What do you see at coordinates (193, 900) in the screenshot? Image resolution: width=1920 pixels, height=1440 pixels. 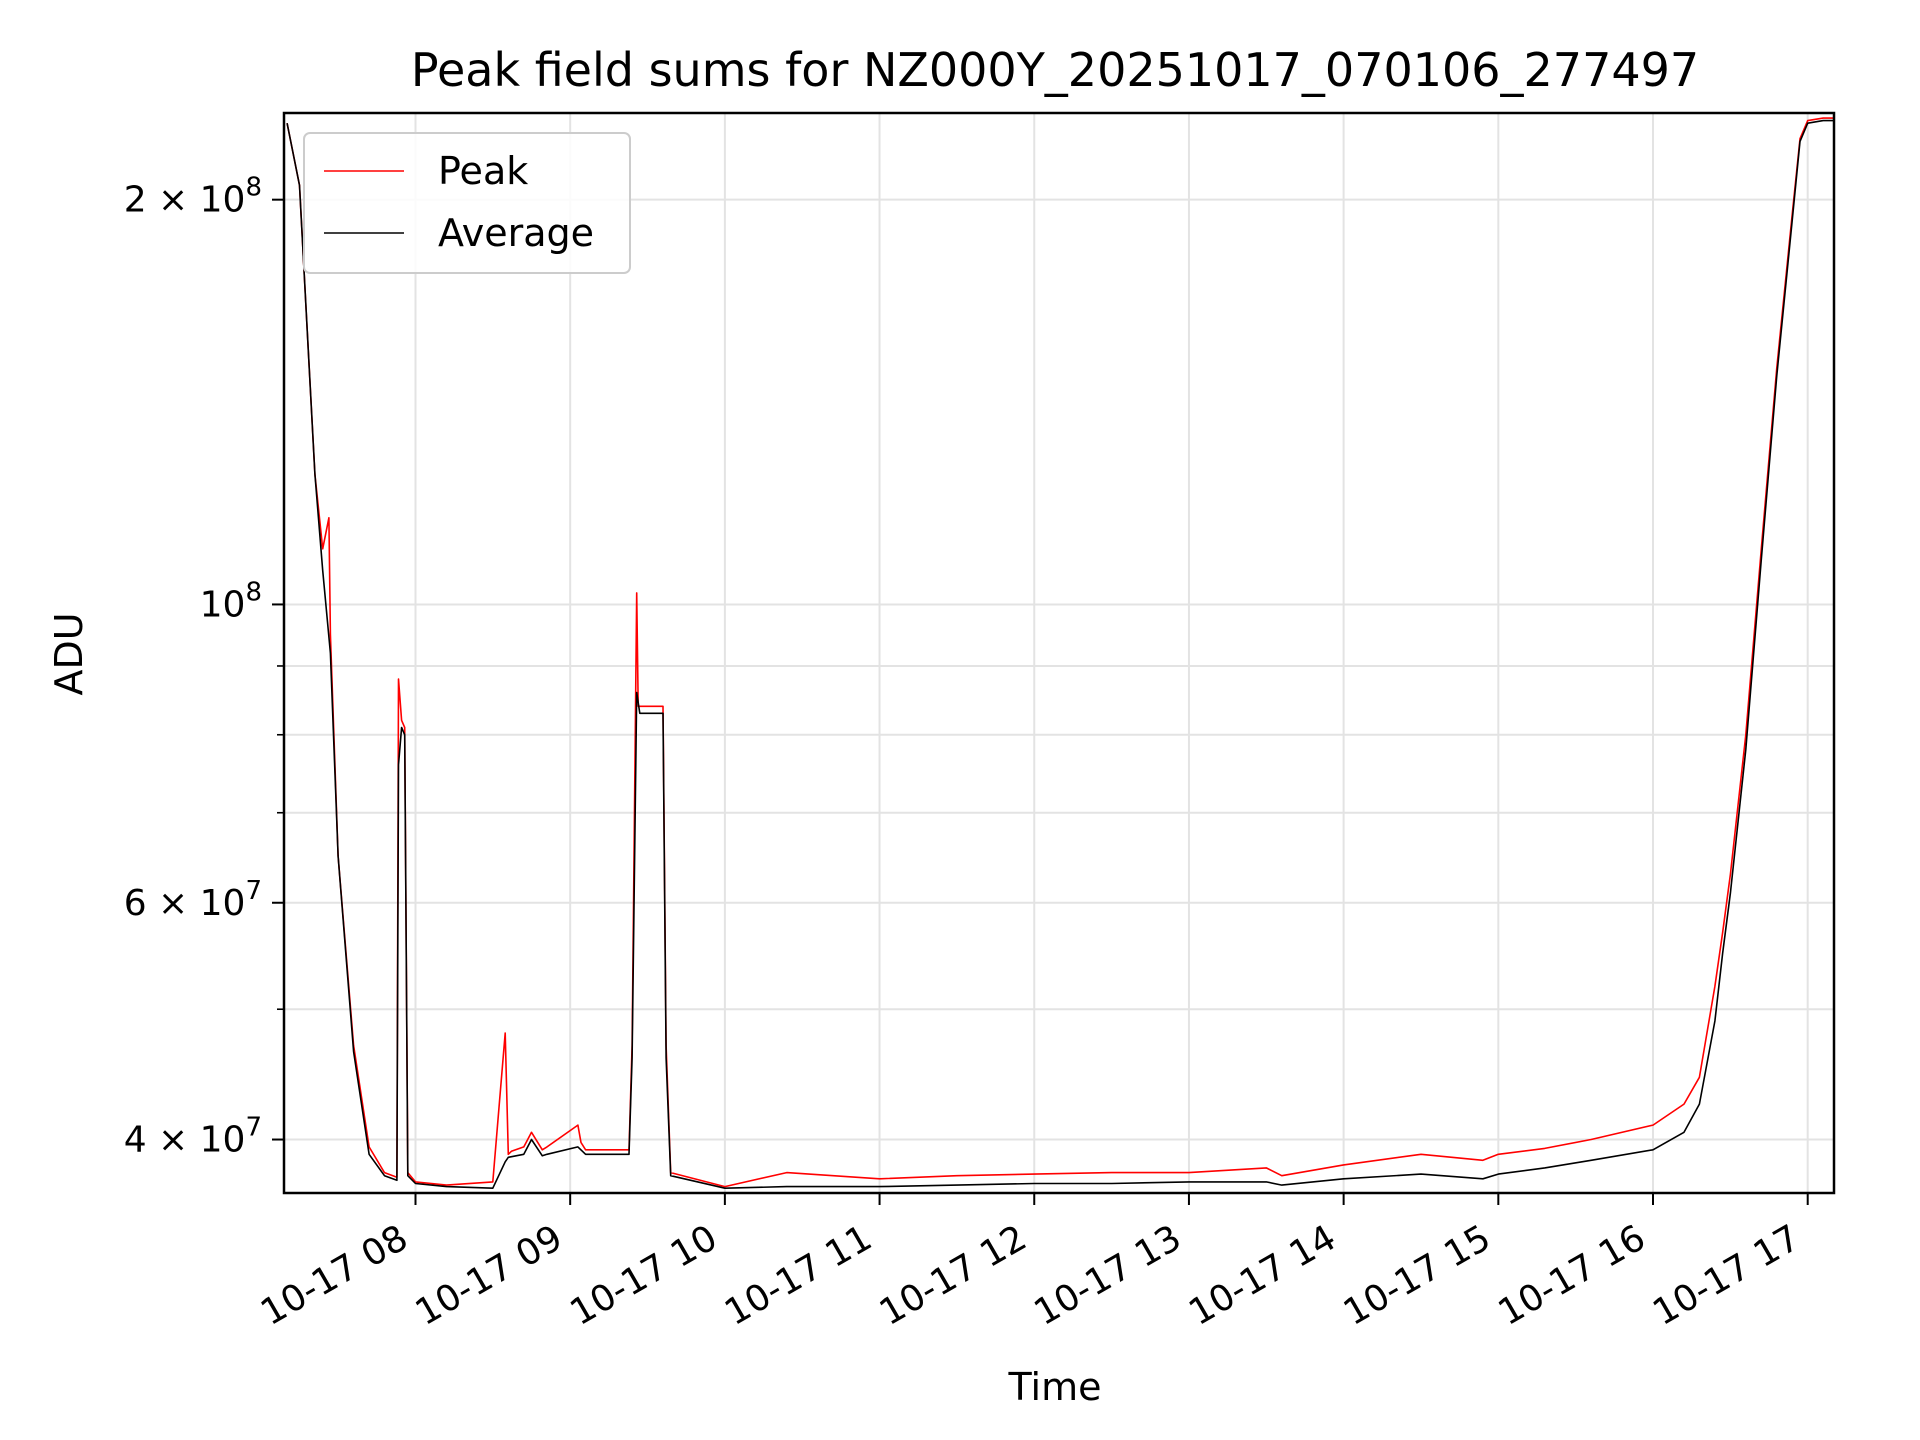 I see `y-tick-label: 6 × 107` at bounding box center [193, 900].